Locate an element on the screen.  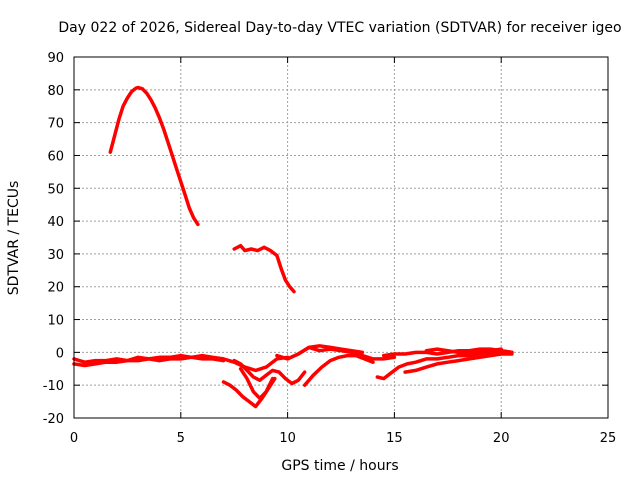
y-tick-label: 30 is located at coordinates (55, 255).